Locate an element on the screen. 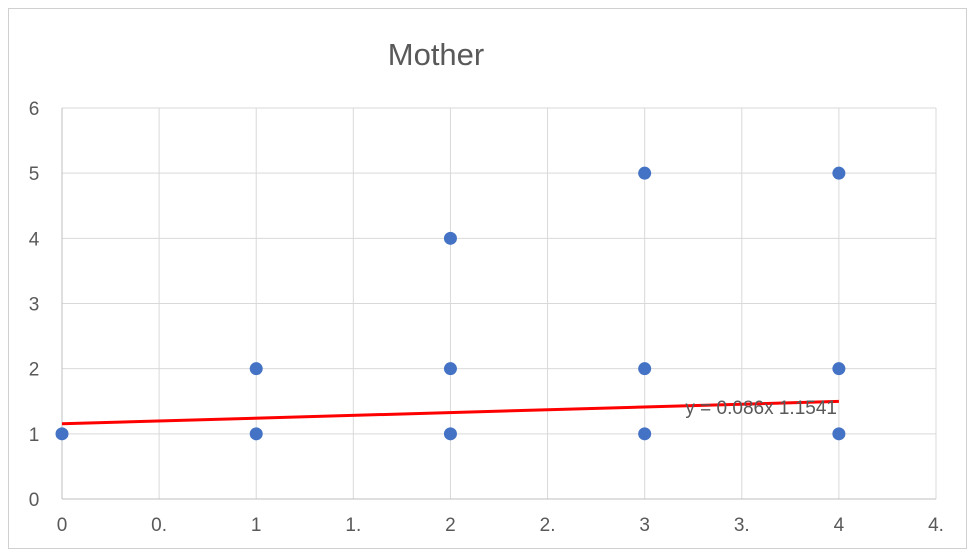 The height and width of the screenshot is (560, 977). x-tick-label: 3. is located at coordinates (742, 525).